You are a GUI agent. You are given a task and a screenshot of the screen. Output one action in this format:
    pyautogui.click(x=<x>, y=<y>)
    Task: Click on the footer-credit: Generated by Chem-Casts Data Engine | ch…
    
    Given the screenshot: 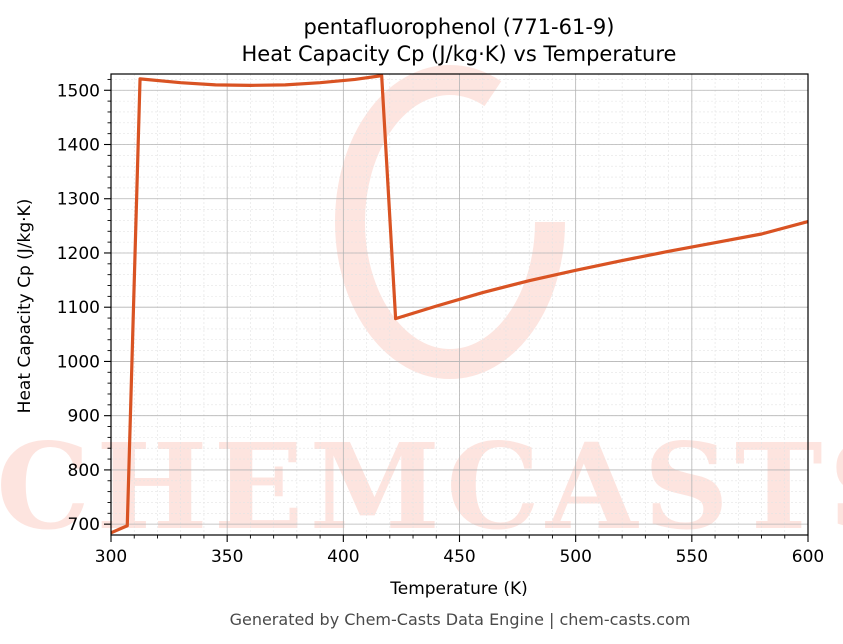 What is the action you would take?
    pyautogui.click(x=460, y=619)
    